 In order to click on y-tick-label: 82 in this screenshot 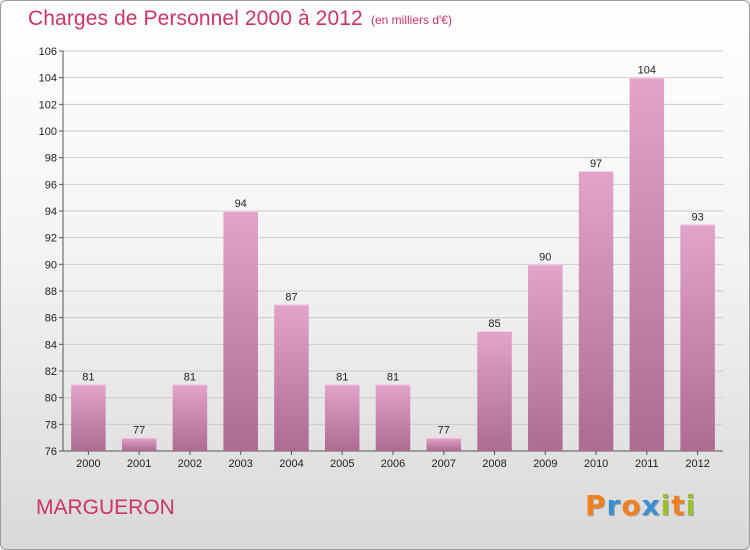, I will do `click(51, 372)`.